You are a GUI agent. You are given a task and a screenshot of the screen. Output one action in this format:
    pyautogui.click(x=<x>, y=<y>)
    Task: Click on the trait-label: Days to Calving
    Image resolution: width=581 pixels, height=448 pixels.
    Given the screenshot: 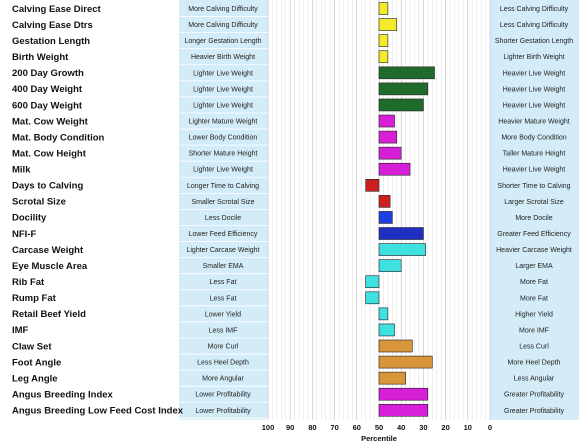 What is the action you would take?
    pyautogui.click(x=47, y=186)
    